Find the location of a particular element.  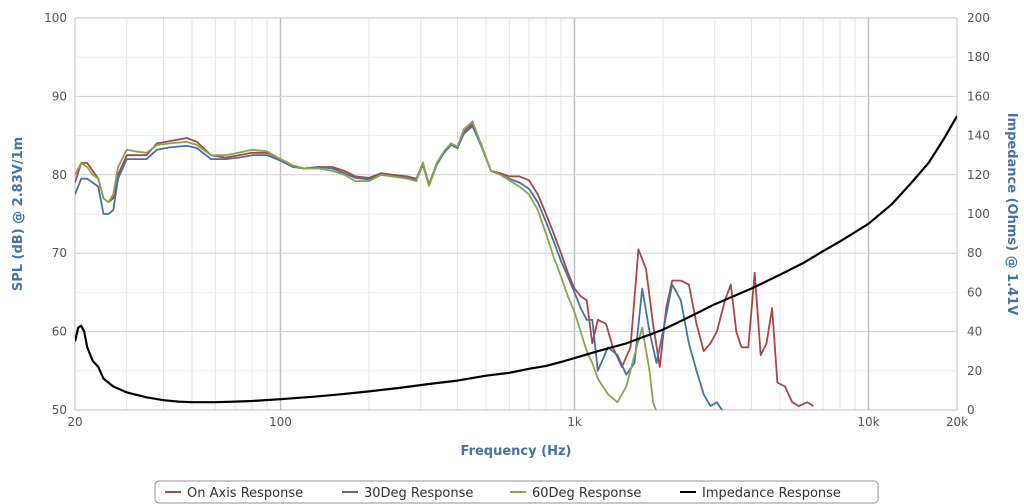

y-axis-ticks: 50 60 70 80 90 100 is located at coordinates (55, 214).